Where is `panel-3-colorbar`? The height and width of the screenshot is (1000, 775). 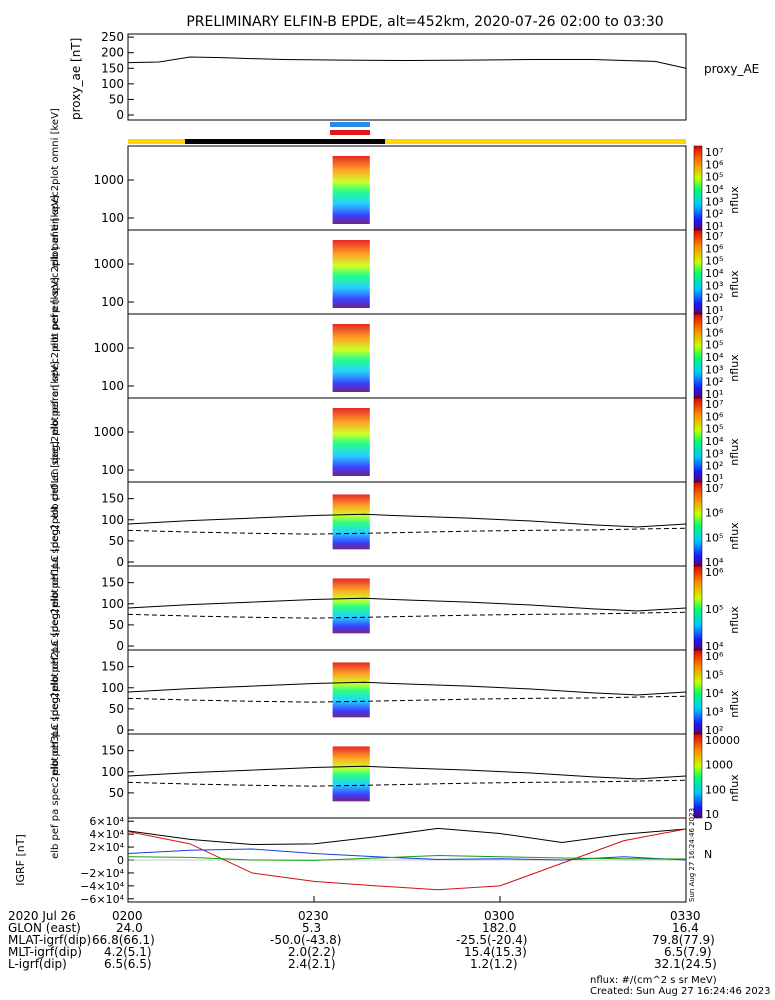 panel-3-colorbar is located at coordinates (698, 440).